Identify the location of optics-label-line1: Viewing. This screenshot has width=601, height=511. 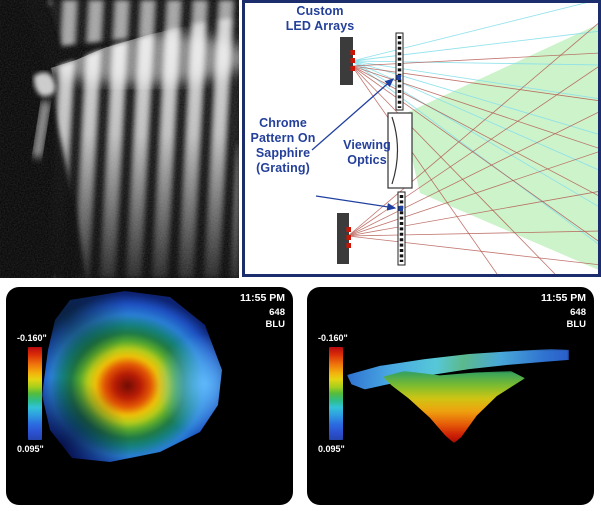
(367, 145).